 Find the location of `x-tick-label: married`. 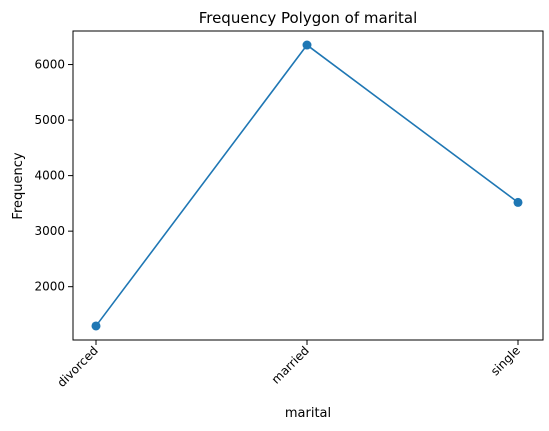

x-tick-label: married is located at coordinates (290, 364).